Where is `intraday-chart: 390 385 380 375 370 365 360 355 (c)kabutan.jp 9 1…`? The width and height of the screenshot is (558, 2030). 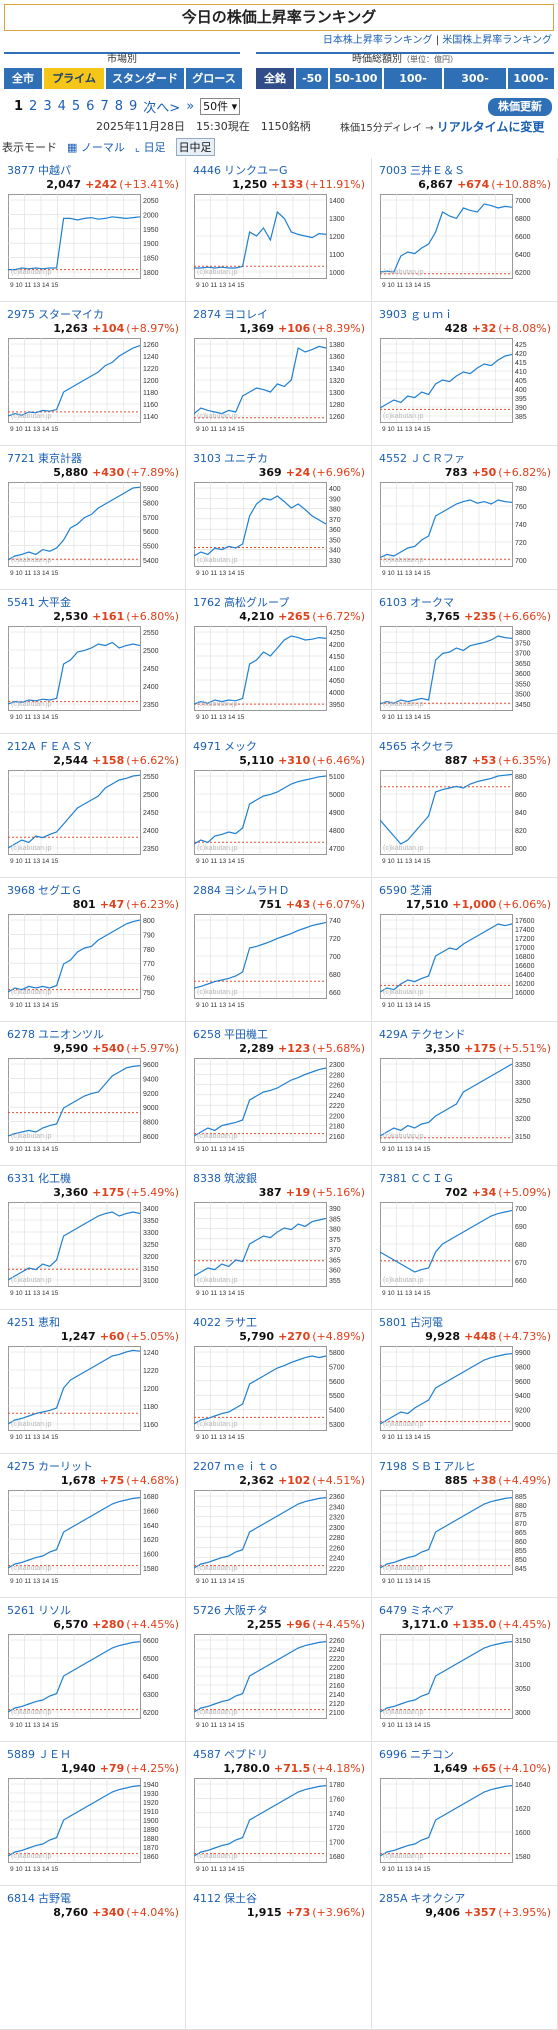
intraday-chart: 390 385 380 375 370 365 360 355 (c)kabutan.jp 9 1… is located at coordinates (279, 1251).